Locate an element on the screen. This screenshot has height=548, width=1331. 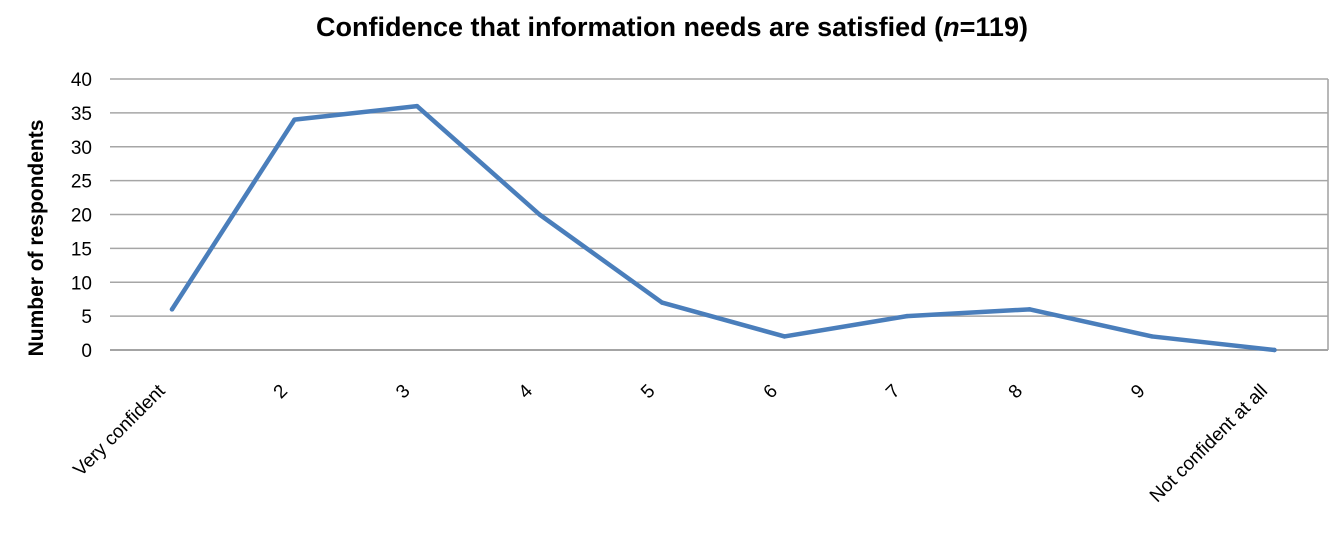
x-tick-label-2: 3 is located at coordinates (403, 392).